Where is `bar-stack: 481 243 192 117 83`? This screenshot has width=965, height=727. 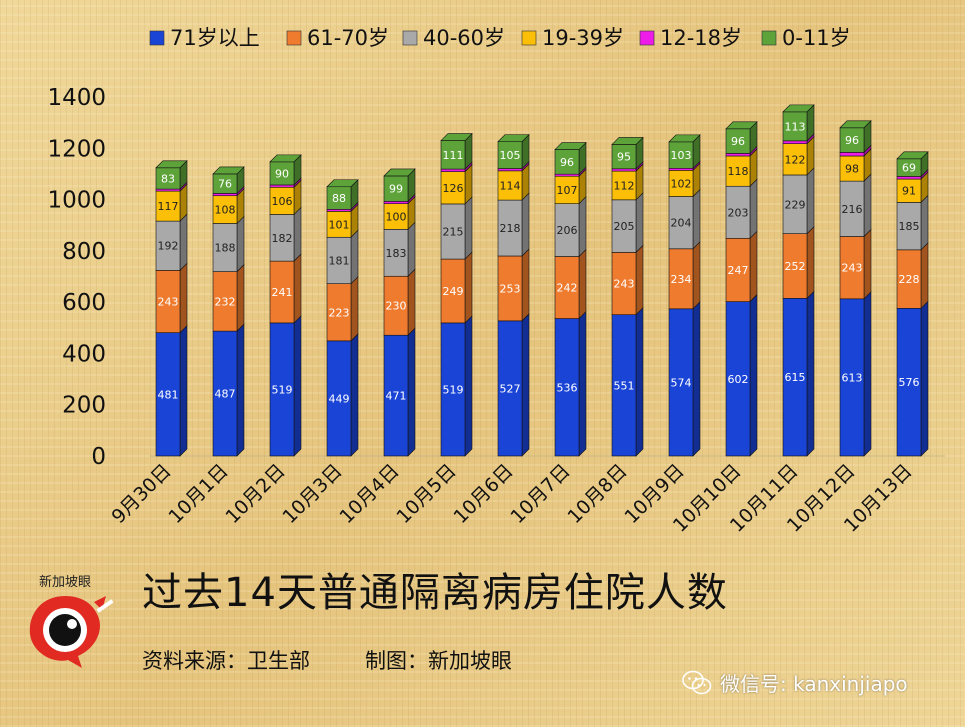
bar-stack: 481 243 192 117 83 is located at coordinates (171, 308).